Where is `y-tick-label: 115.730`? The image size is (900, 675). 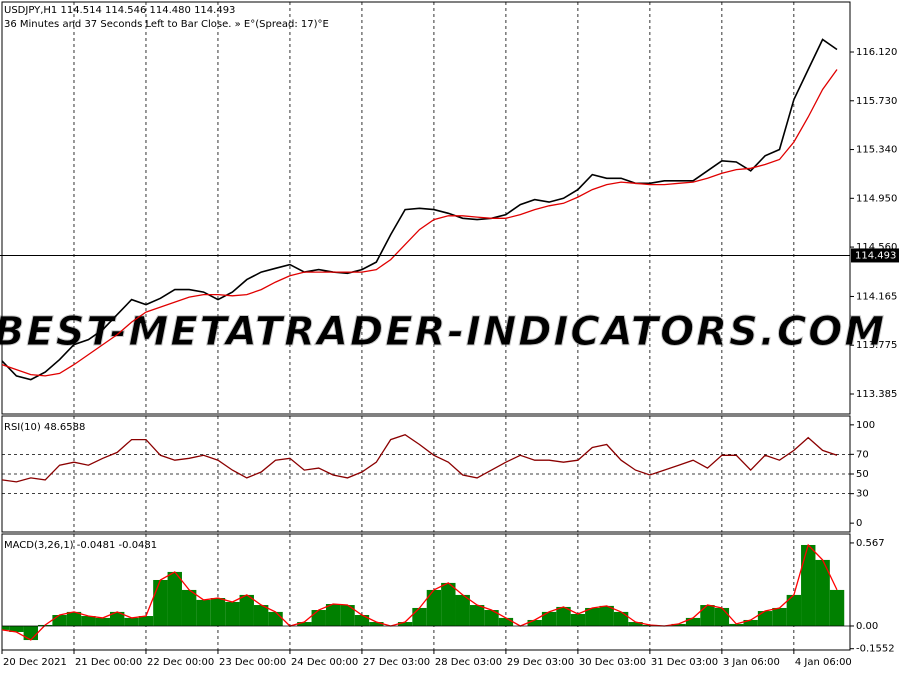
y-tick-label: 115.730 is located at coordinates (876, 101).